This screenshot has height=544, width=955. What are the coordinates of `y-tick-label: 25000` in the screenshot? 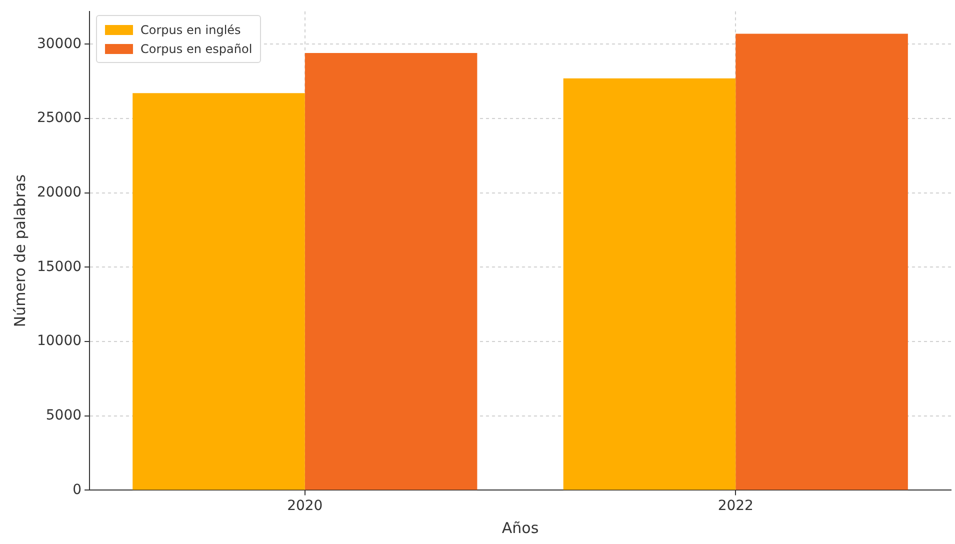 It's located at (59, 118).